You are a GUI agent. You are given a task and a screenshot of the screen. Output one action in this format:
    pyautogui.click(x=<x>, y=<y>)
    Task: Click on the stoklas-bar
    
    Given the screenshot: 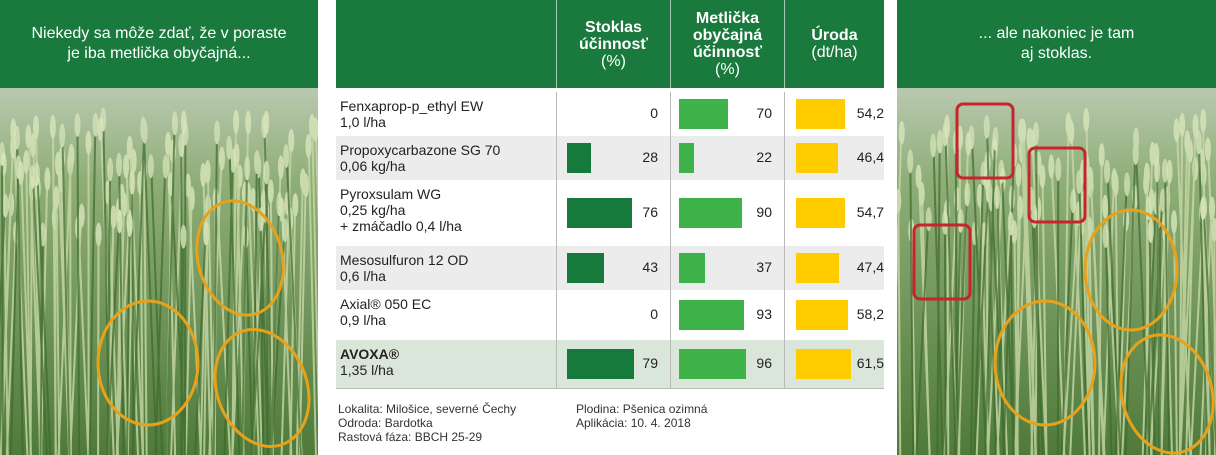 What is the action you would take?
    pyautogui.click(x=599, y=213)
    